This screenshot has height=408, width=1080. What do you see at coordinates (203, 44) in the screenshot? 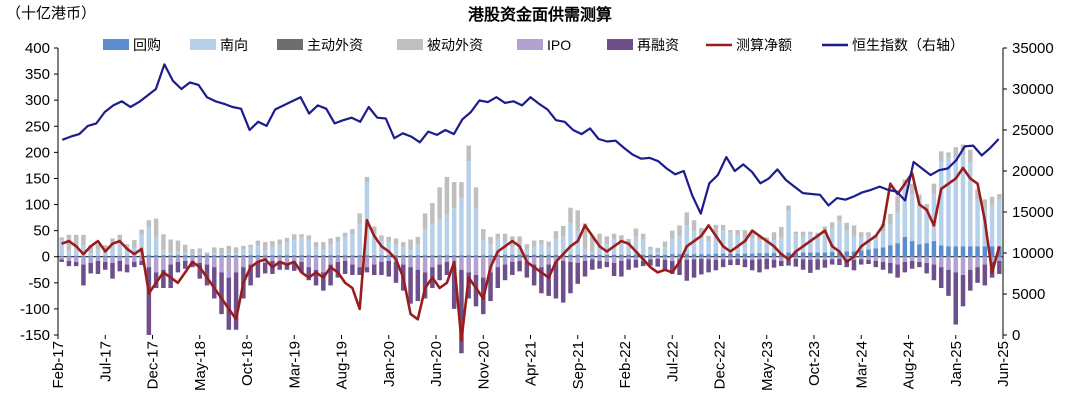
I see `legend-swatch-southbound` at bounding box center [203, 44].